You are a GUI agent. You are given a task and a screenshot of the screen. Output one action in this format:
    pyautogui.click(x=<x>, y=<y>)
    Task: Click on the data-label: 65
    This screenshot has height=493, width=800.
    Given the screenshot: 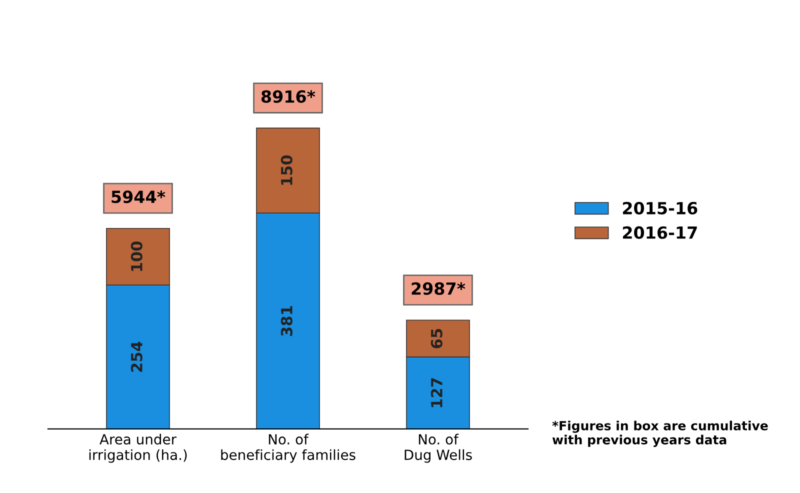 What is the action you would take?
    pyautogui.click(x=436, y=338)
    